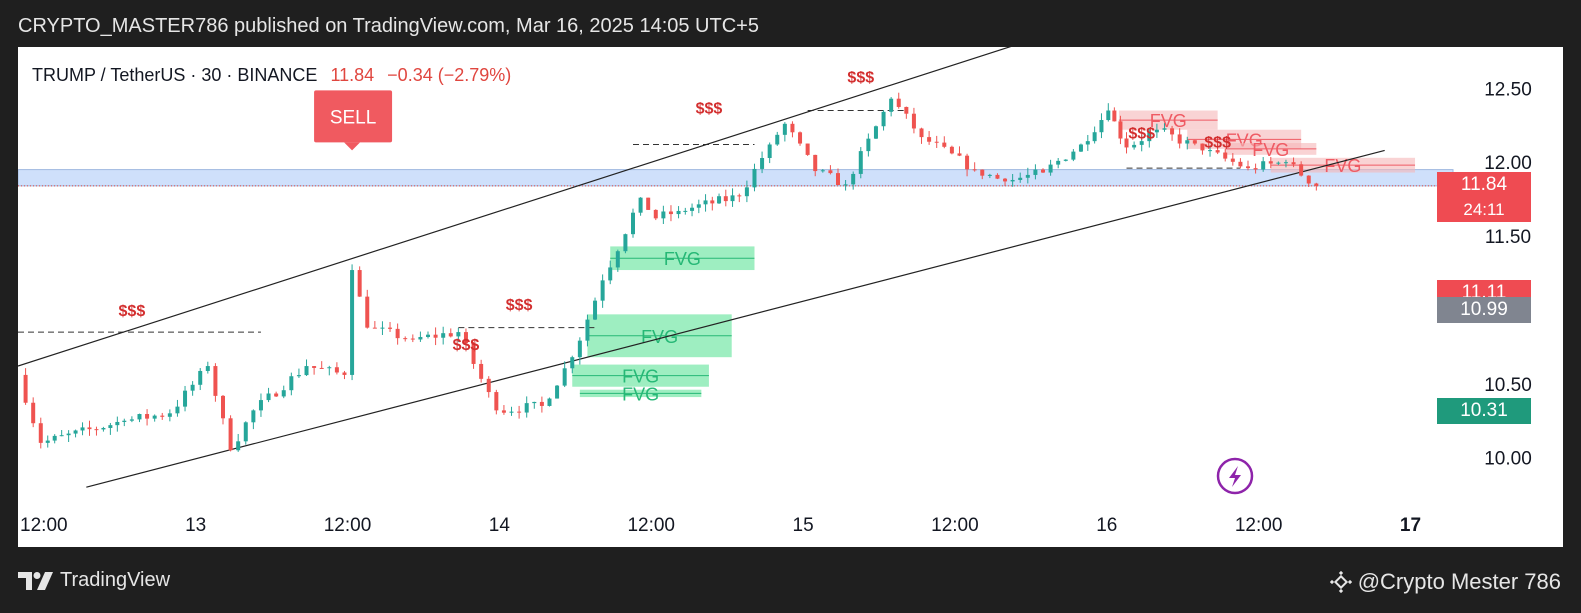 The height and width of the screenshot is (613, 1581). What do you see at coordinates (466, 345) in the screenshot?
I see `liquidity-label-3: $$$` at bounding box center [466, 345].